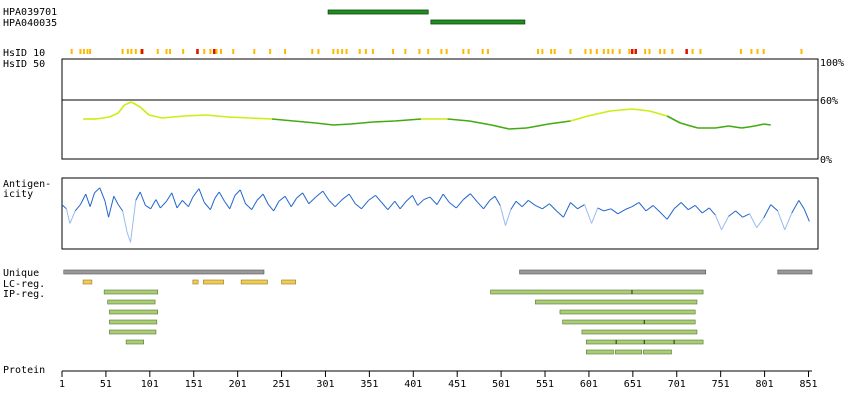 Image resolution: width=850 pixels, height=410 pixels. Describe the element at coordinates (87, 282) in the screenshot. I see `lc-reg-bar` at that location.